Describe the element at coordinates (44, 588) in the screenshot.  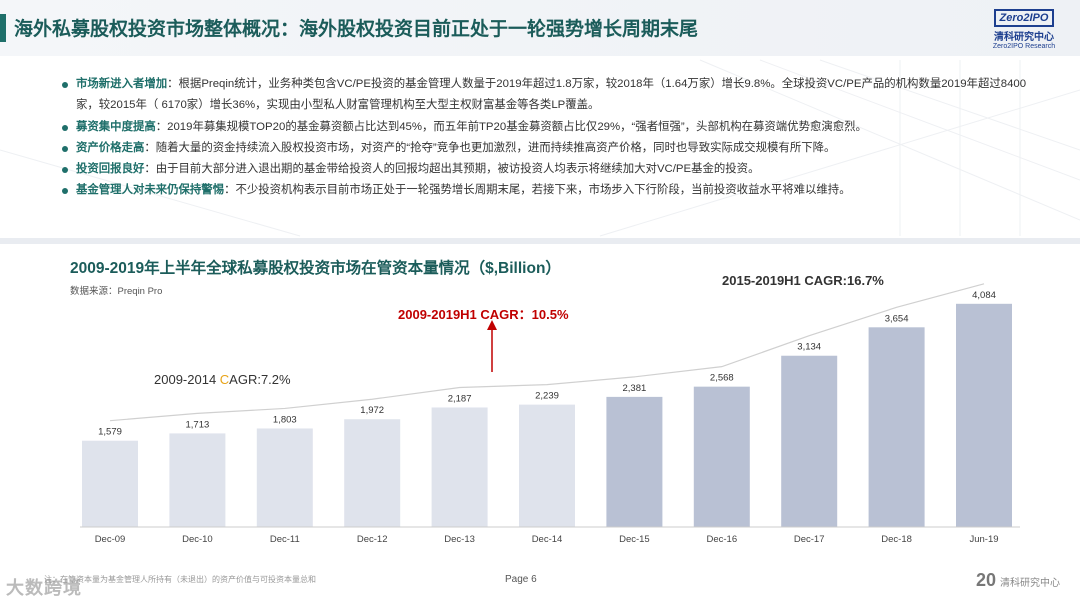
I see `watermark-text: 大数跨境` at that location.